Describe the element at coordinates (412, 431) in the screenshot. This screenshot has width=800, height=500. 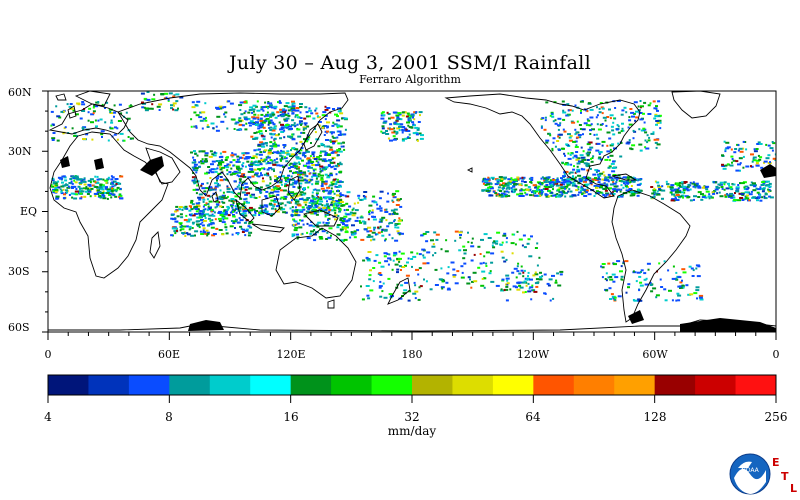
I see `colorbar-unit: mm/day` at that location.